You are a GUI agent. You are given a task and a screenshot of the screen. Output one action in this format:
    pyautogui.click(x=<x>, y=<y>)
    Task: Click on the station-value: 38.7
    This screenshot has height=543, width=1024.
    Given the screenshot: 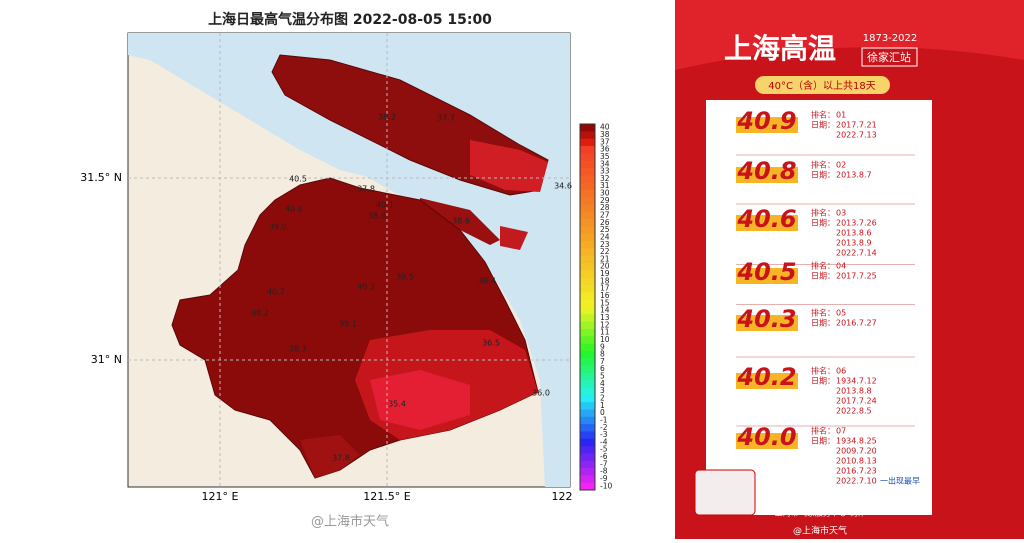 What is the action you would take?
    pyautogui.click(x=298, y=349)
    